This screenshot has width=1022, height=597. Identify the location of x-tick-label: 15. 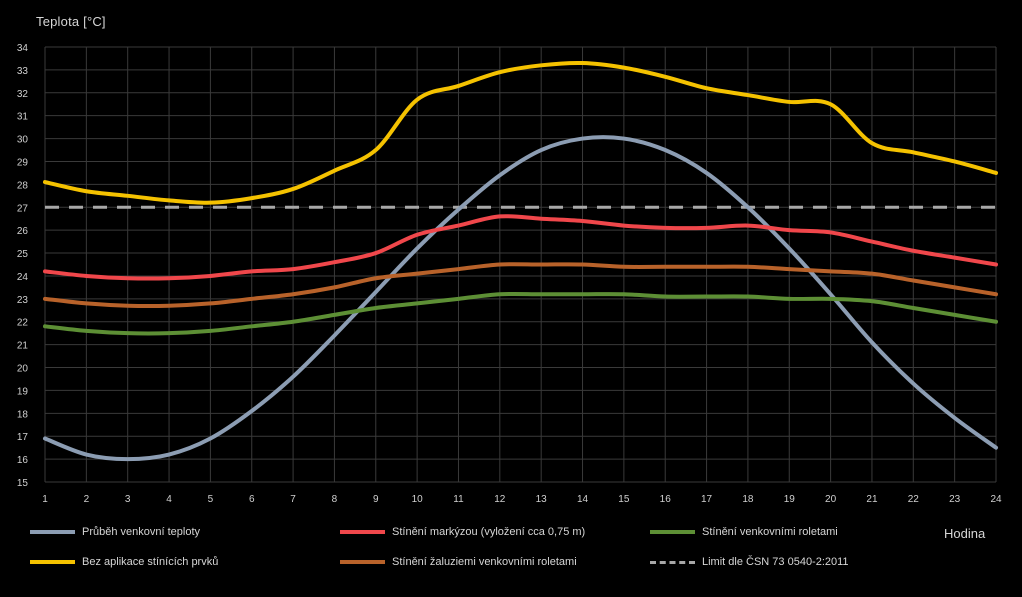
(624, 499).